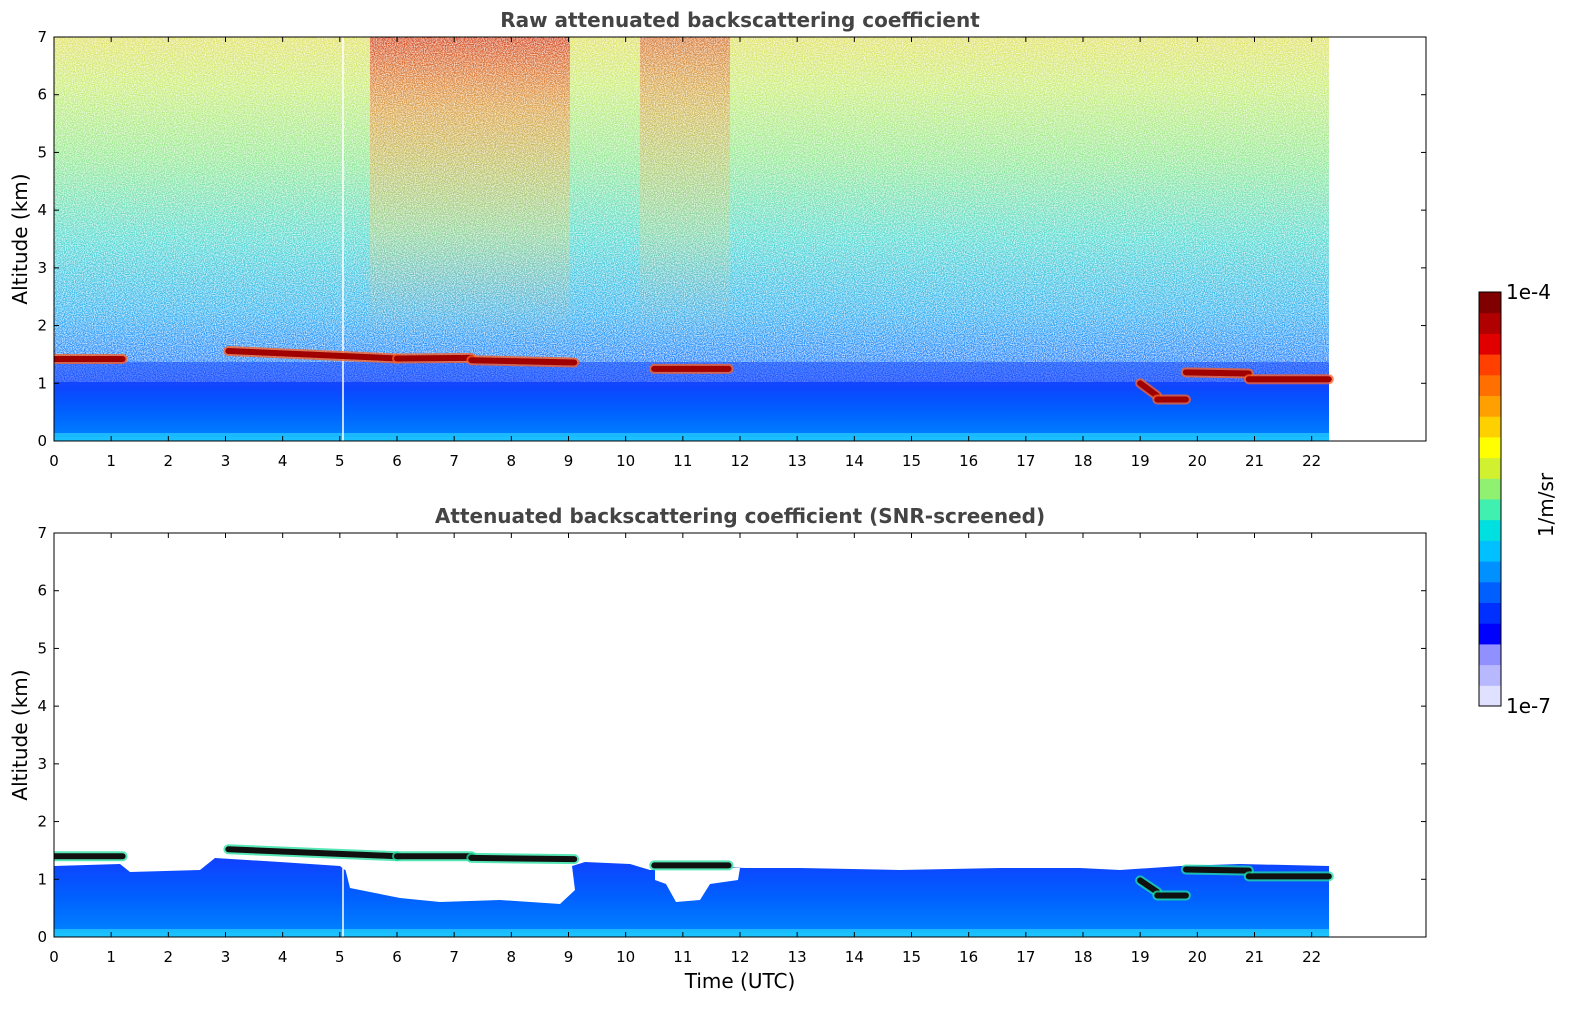  What do you see at coordinates (1528, 292) in the screenshot?
I see `colorbar-max-label: 1e-4` at bounding box center [1528, 292].